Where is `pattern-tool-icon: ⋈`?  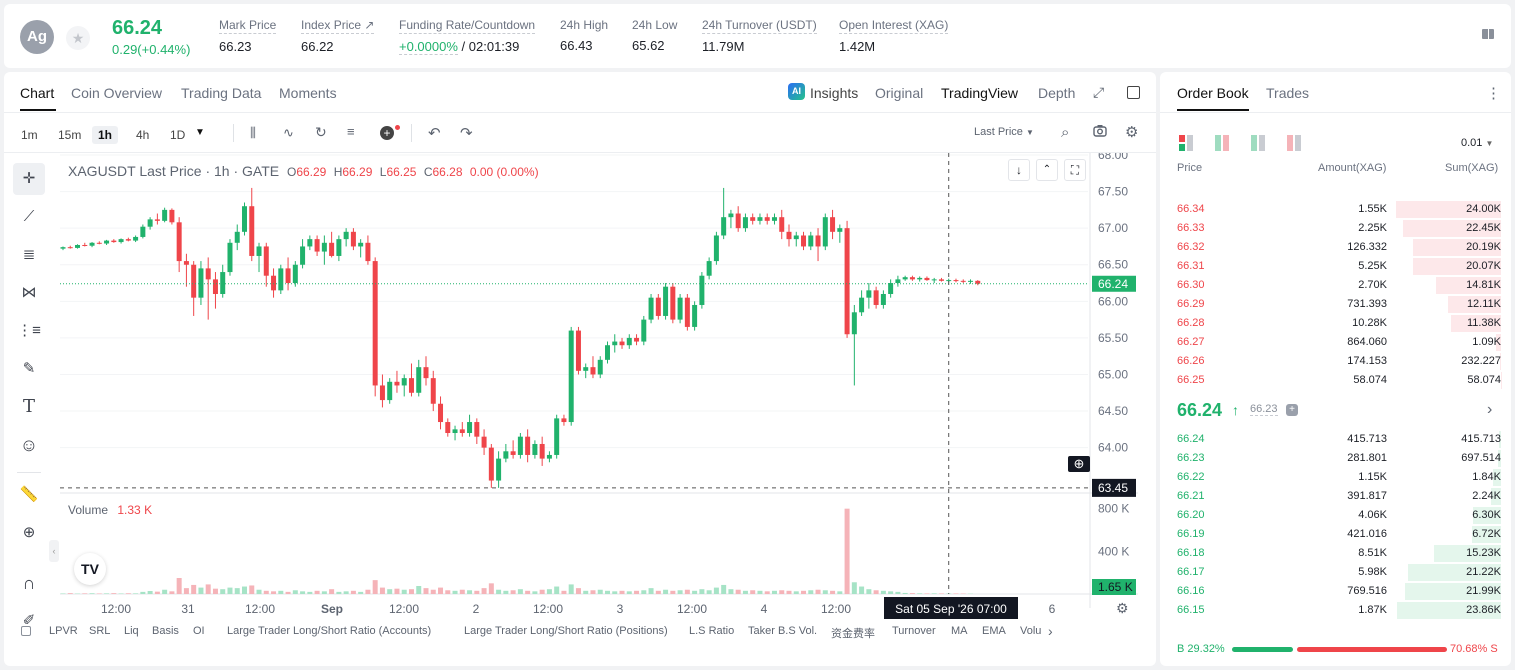 pattern-tool-icon: ⋈ is located at coordinates (29, 292).